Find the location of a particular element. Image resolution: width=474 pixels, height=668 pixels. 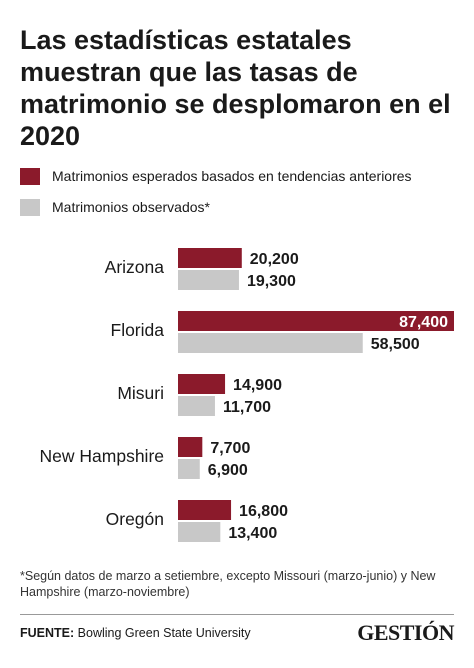

value-label-misuri-expected: 14,900 is located at coordinates (257, 385).